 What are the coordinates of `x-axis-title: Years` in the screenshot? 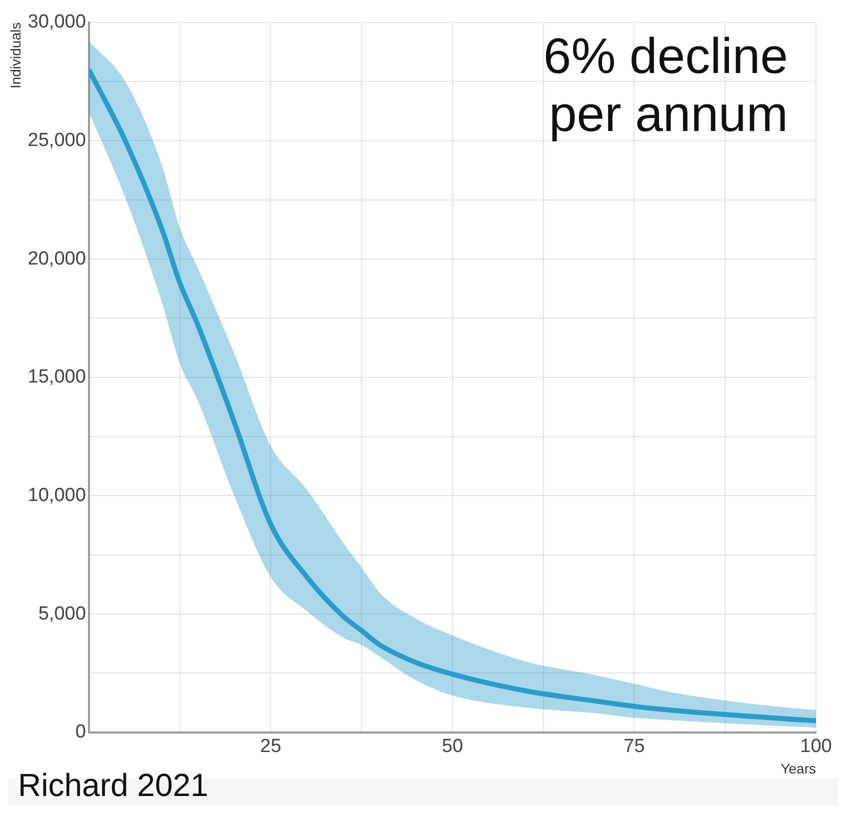 It's located at (798, 768).